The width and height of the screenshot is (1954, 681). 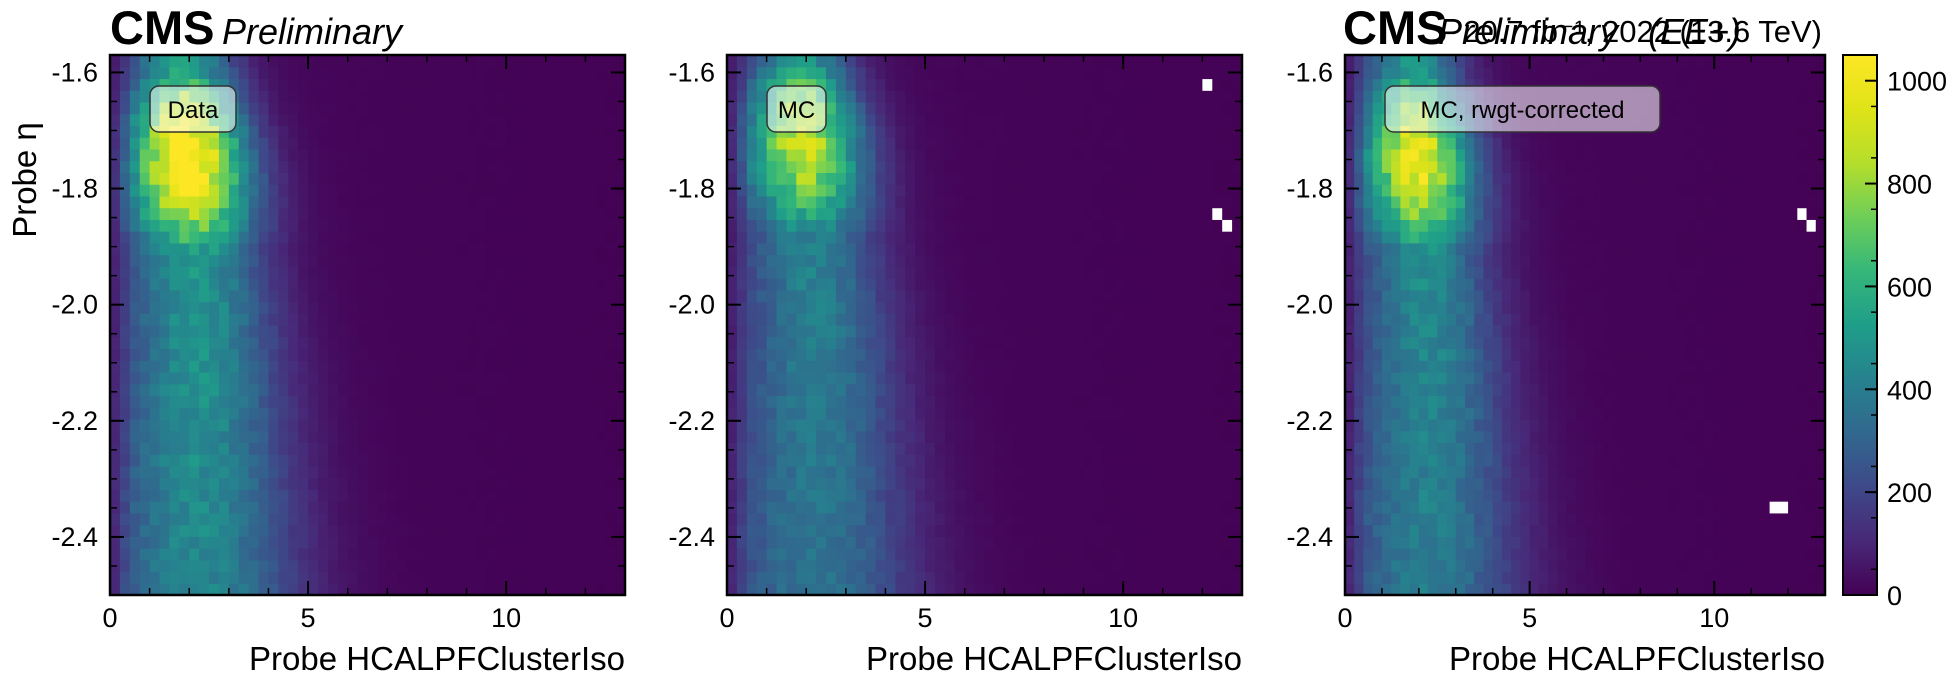 What do you see at coordinates (691, 305) in the screenshot?
I see `y-tick-label: -2.0` at bounding box center [691, 305].